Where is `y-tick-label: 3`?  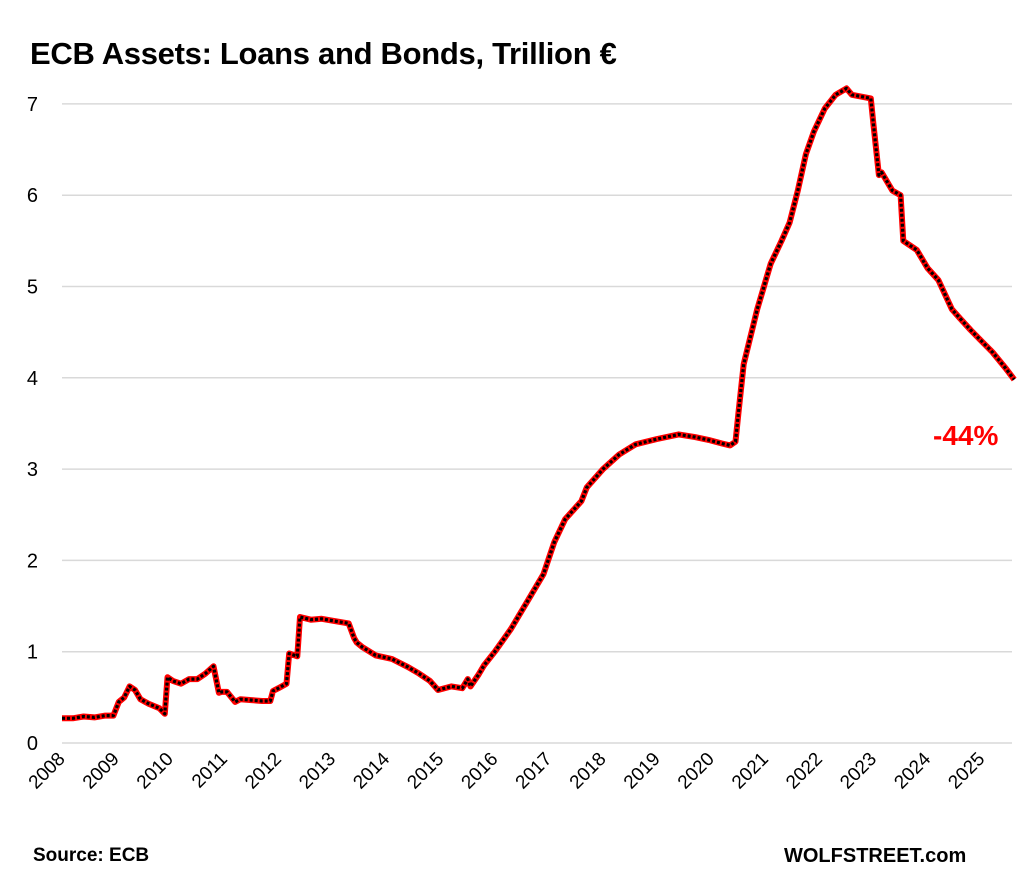
y-tick-label: 3 is located at coordinates (32, 470).